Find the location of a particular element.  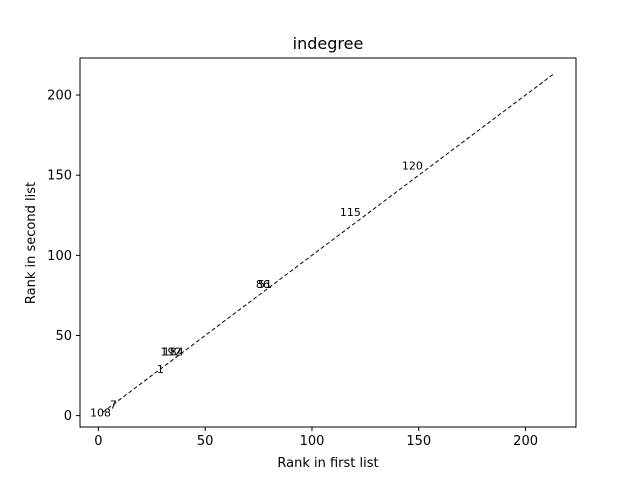

y-tick-label: 200 is located at coordinates (59, 96).